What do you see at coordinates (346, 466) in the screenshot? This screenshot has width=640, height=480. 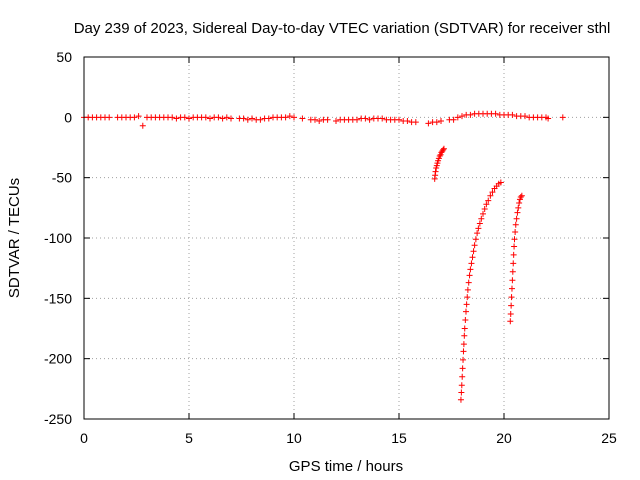 I see `x-axis-label: GPS time / hours` at bounding box center [346, 466].